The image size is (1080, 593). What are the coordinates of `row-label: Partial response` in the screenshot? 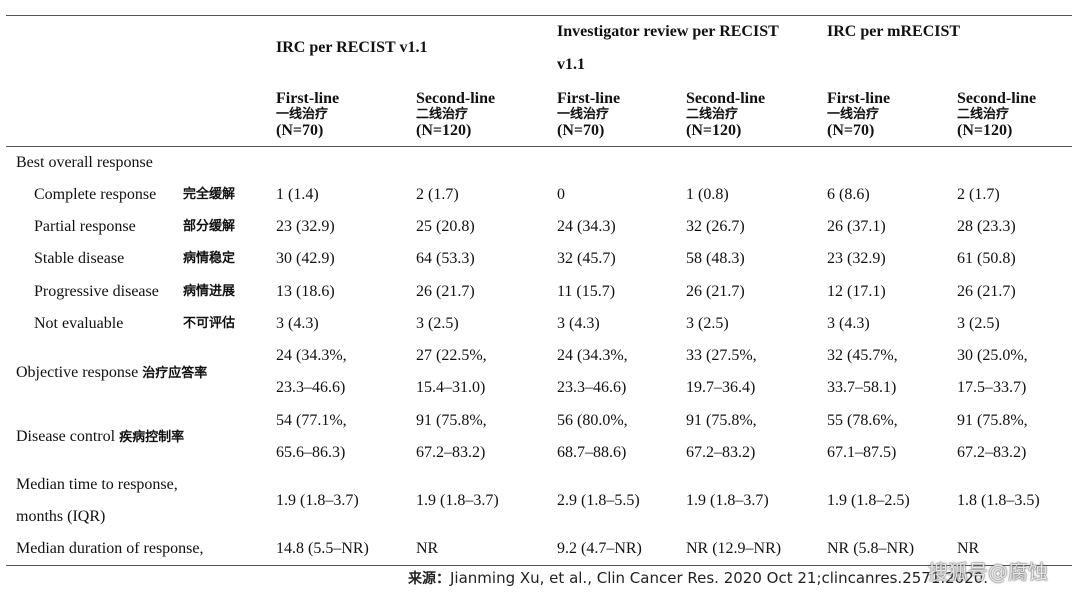 It's located at (85, 226).